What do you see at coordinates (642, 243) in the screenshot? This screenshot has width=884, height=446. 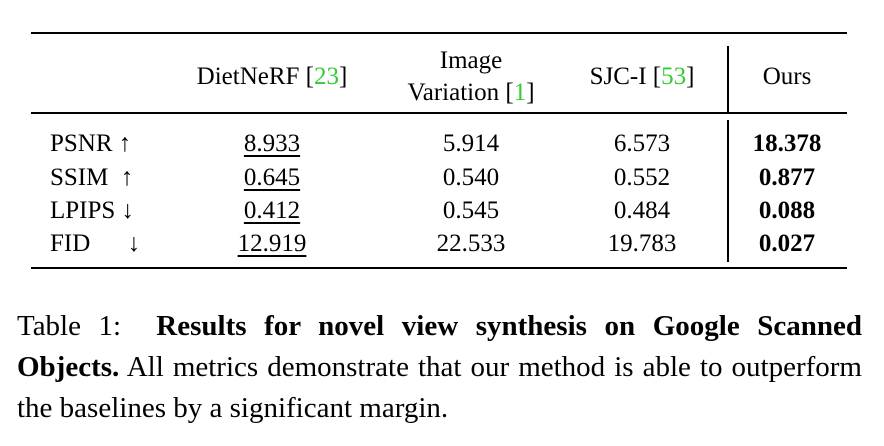 I see `cell-sjc: 19.783` at bounding box center [642, 243].